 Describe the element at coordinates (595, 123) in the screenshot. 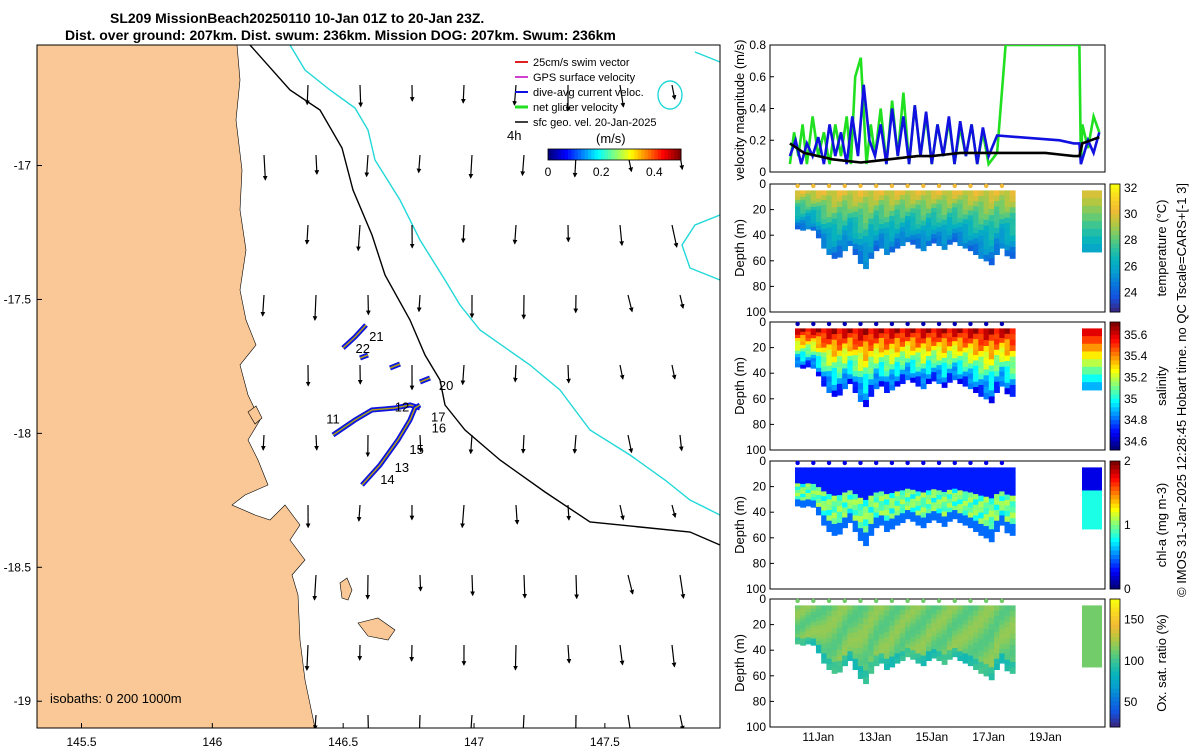

I see `legend-geo: sfc geo. vel. 20-Jan-2025` at that location.